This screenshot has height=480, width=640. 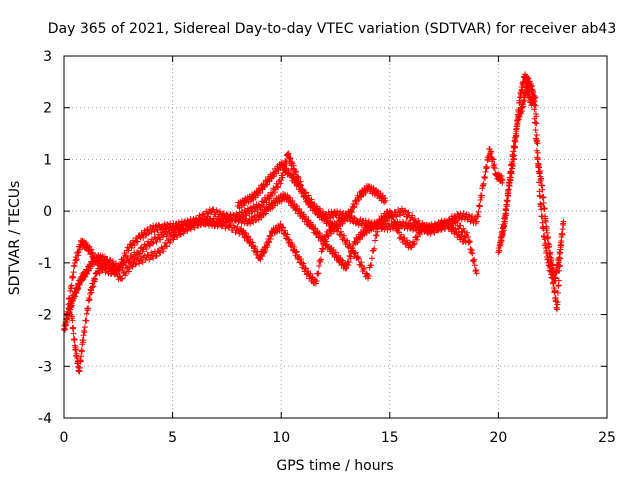 I want to click on y-tick-label: -4, so click(x=45, y=419).